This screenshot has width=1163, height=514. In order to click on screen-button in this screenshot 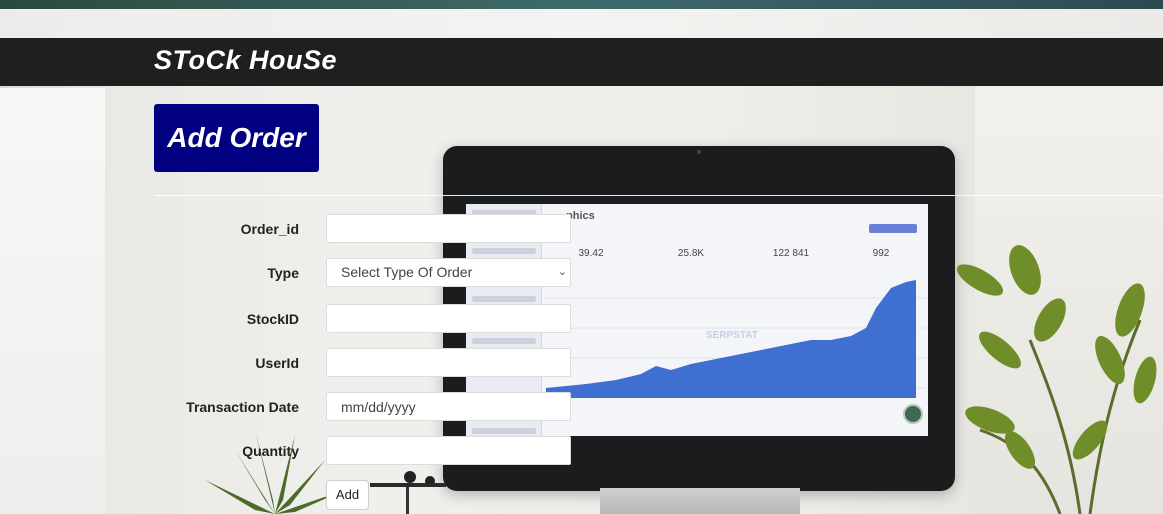, I will do `click(893, 228)`.